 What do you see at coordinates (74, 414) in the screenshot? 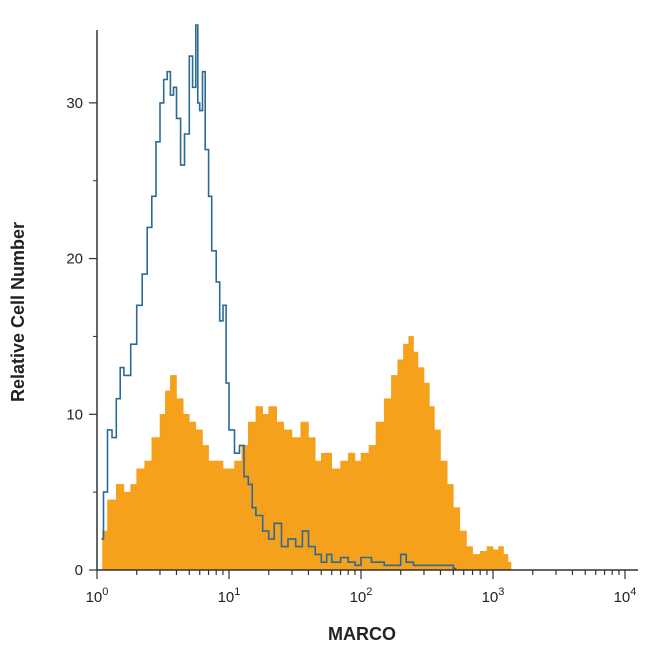
I see `y-tick-label: 10` at bounding box center [74, 414].